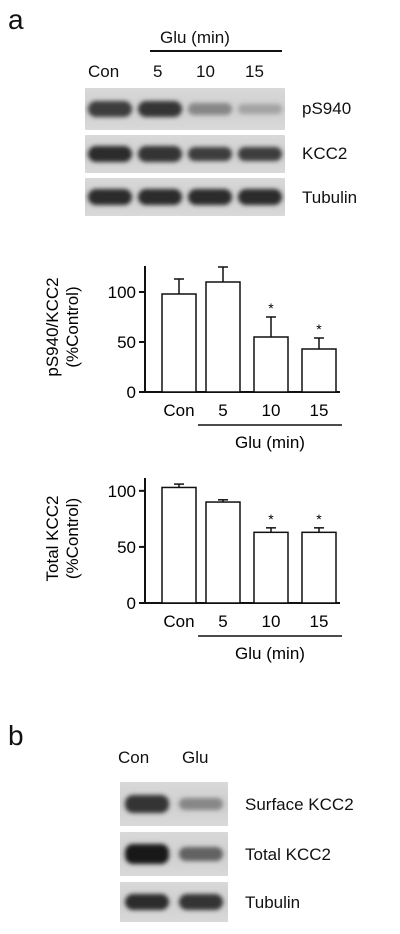  What do you see at coordinates (288, 854) in the screenshot?
I see `blot-label-total-kcc2: Total KCC2` at bounding box center [288, 854].